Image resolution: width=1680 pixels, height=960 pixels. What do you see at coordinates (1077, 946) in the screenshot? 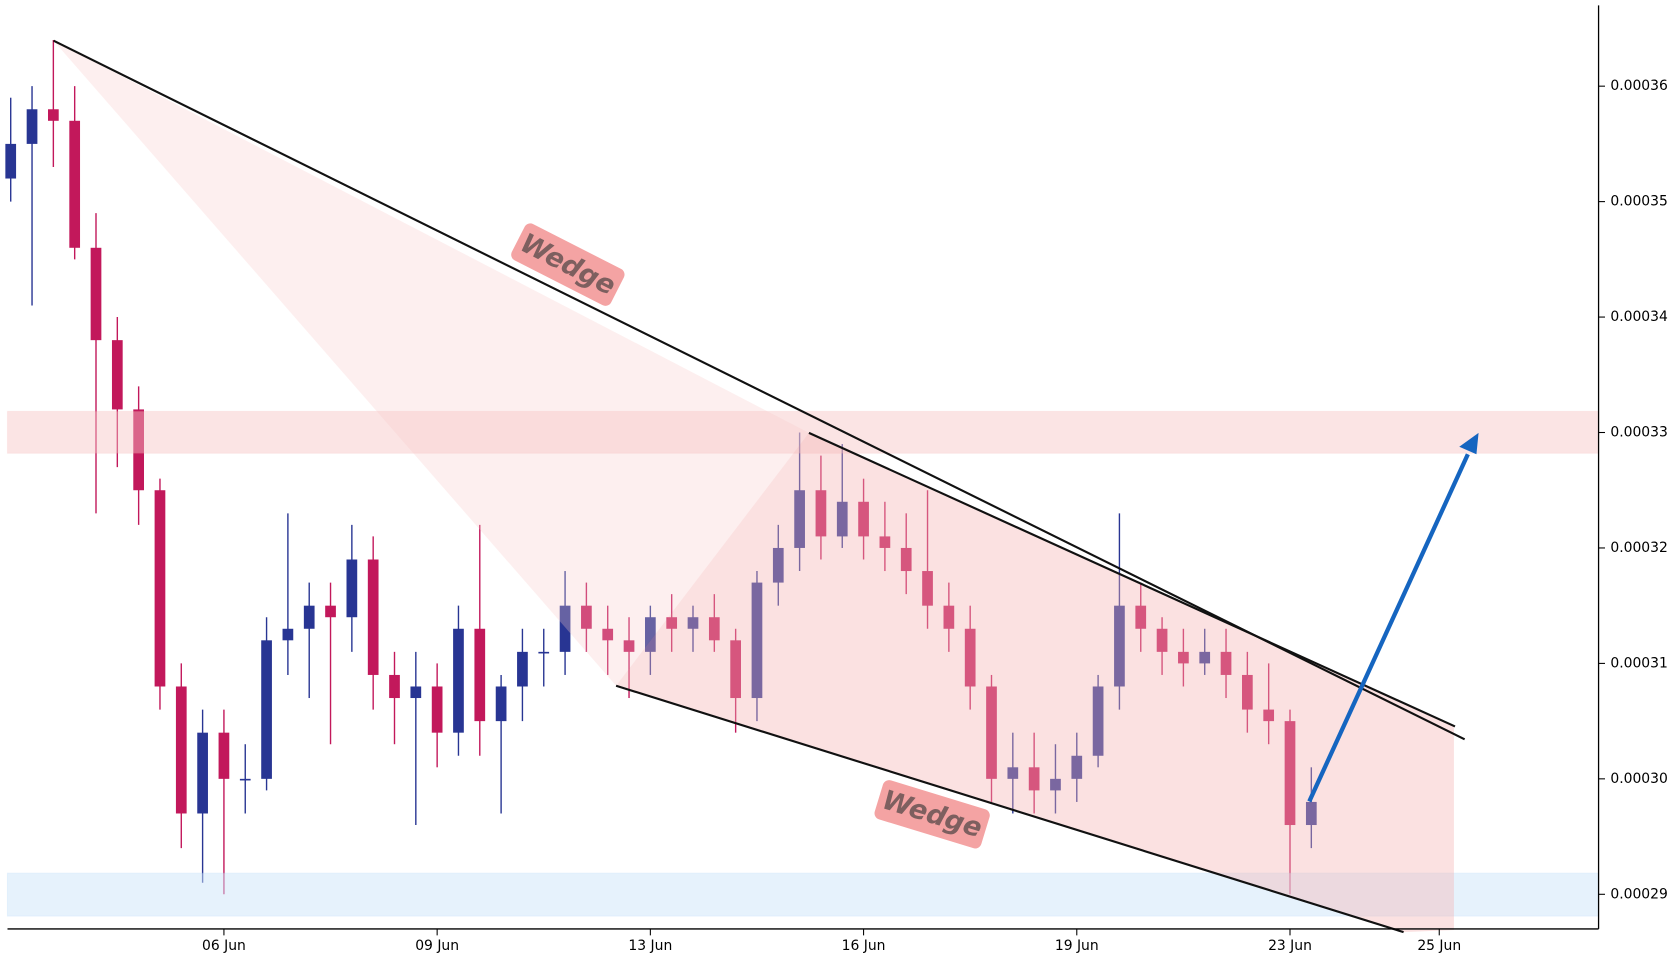
I see `x-tick-label: 19 Jun` at bounding box center [1077, 946].